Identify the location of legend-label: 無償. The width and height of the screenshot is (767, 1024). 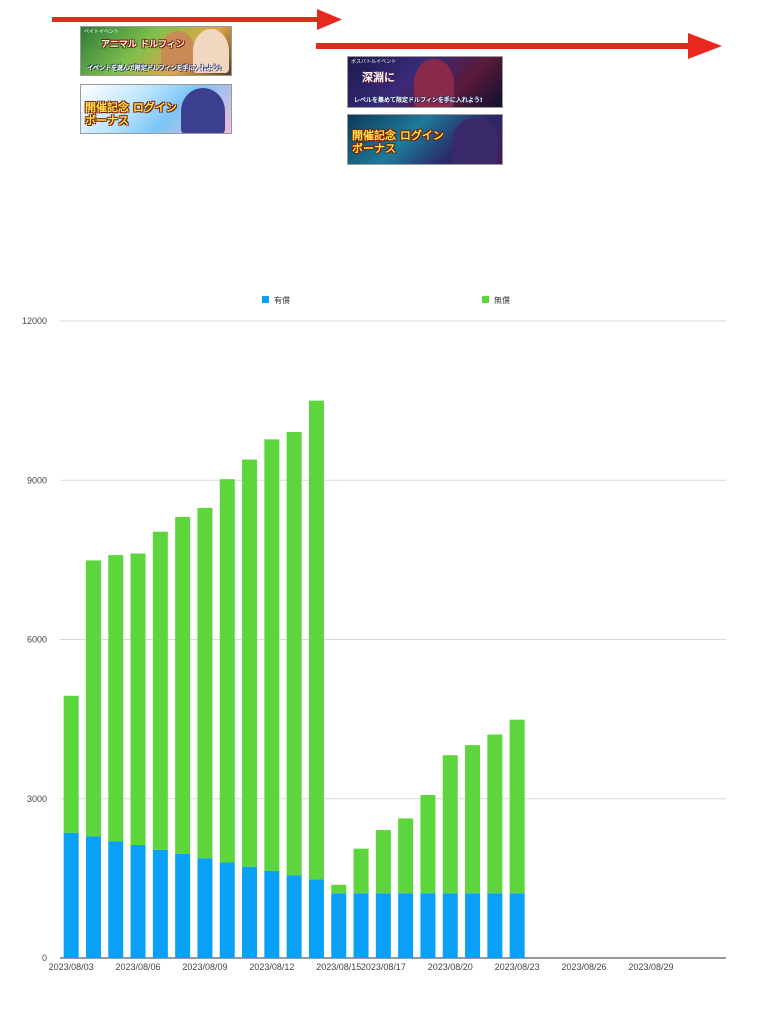
(502, 300).